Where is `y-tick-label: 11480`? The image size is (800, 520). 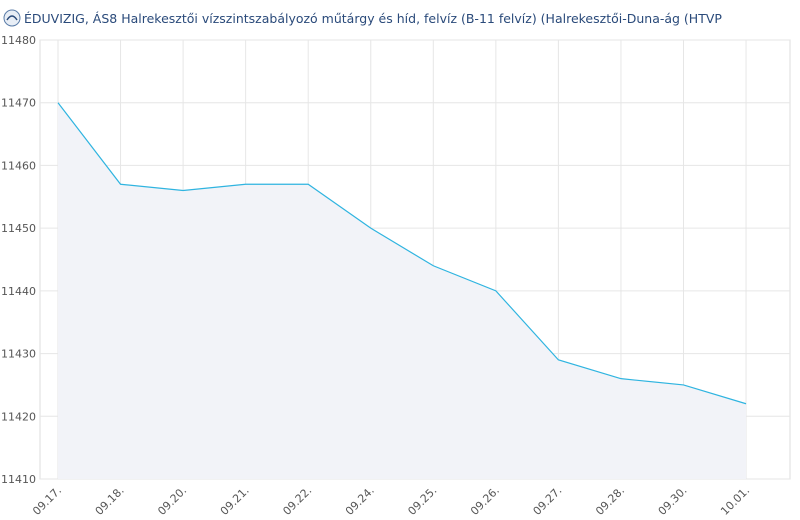
y-tick-label: 11480 is located at coordinates (18, 40).